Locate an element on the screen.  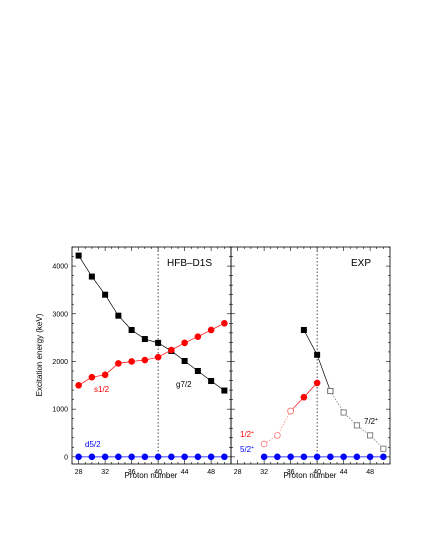
panel-hfb-label: HFB–D1S is located at coordinates (189, 263).